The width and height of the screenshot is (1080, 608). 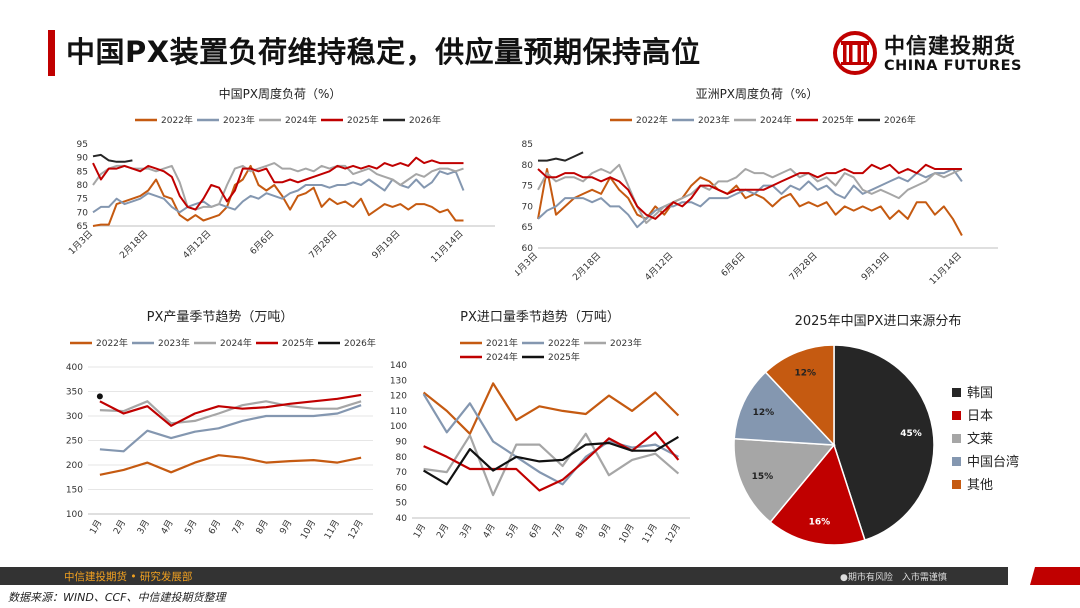 I want to click on pie-data-label-其他: 12%, so click(x=806, y=373).